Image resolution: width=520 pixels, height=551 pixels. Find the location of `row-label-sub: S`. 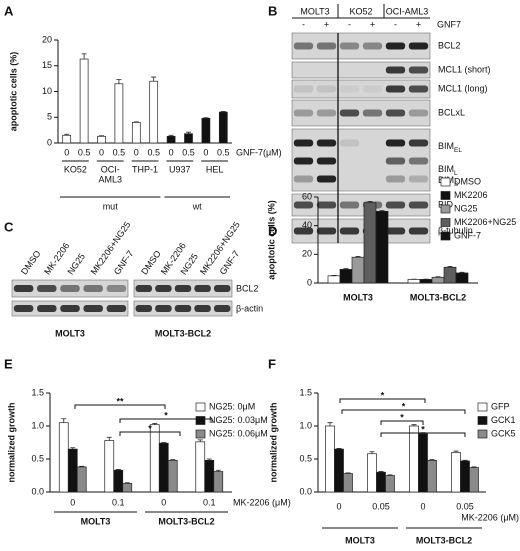

row-label-sub: S is located at coordinates (456, 184).